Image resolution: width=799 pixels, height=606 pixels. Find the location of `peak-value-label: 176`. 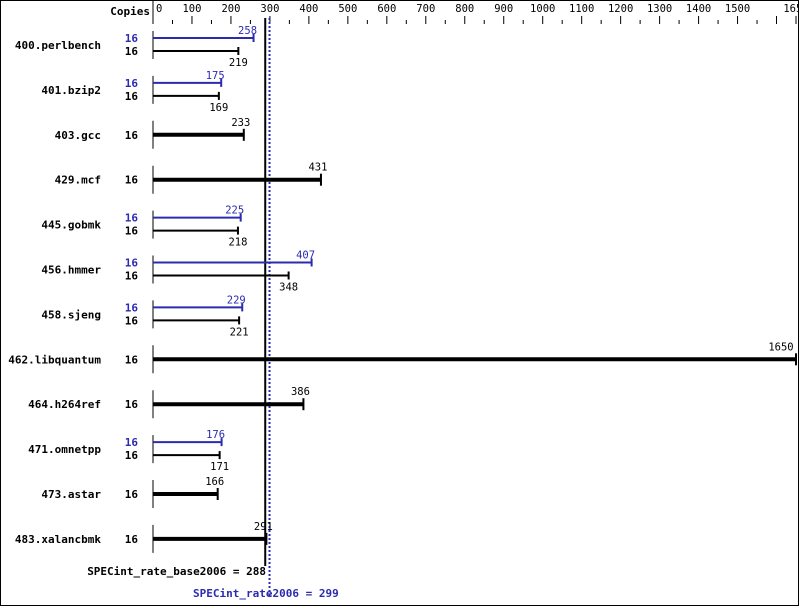

peak-value-label: 176 is located at coordinates (215, 435).